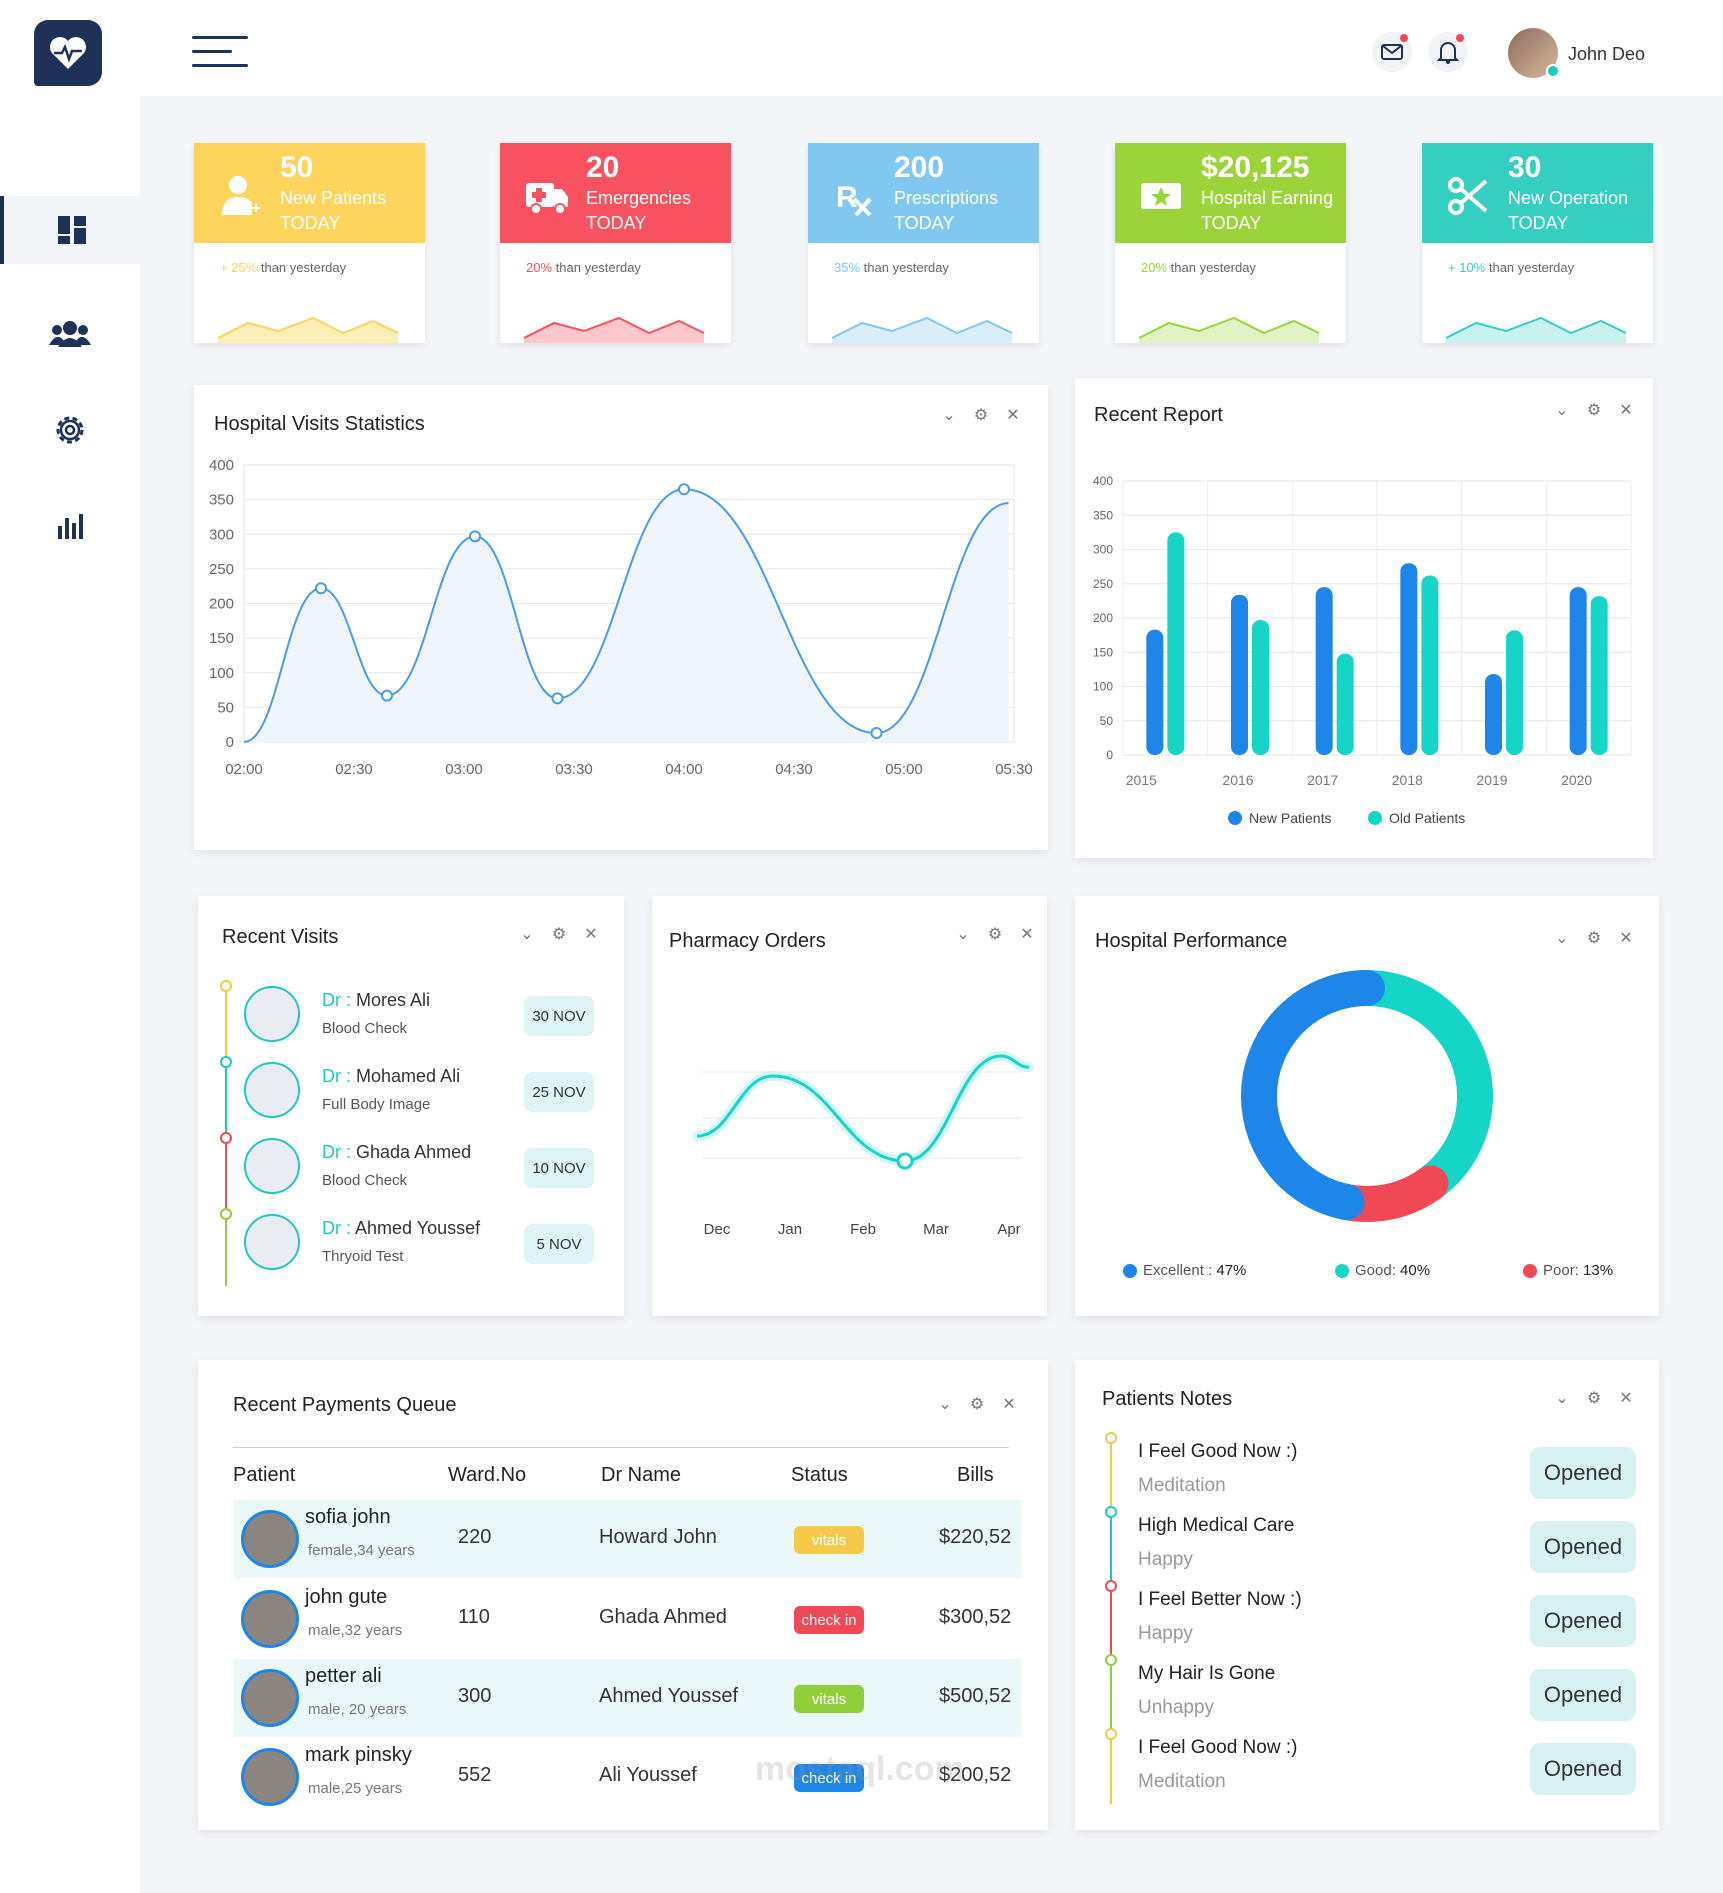 The height and width of the screenshot is (1893, 1723). Describe the element at coordinates (363, 1256) in the screenshot. I see `visit-type: Thryoid Test` at that location.